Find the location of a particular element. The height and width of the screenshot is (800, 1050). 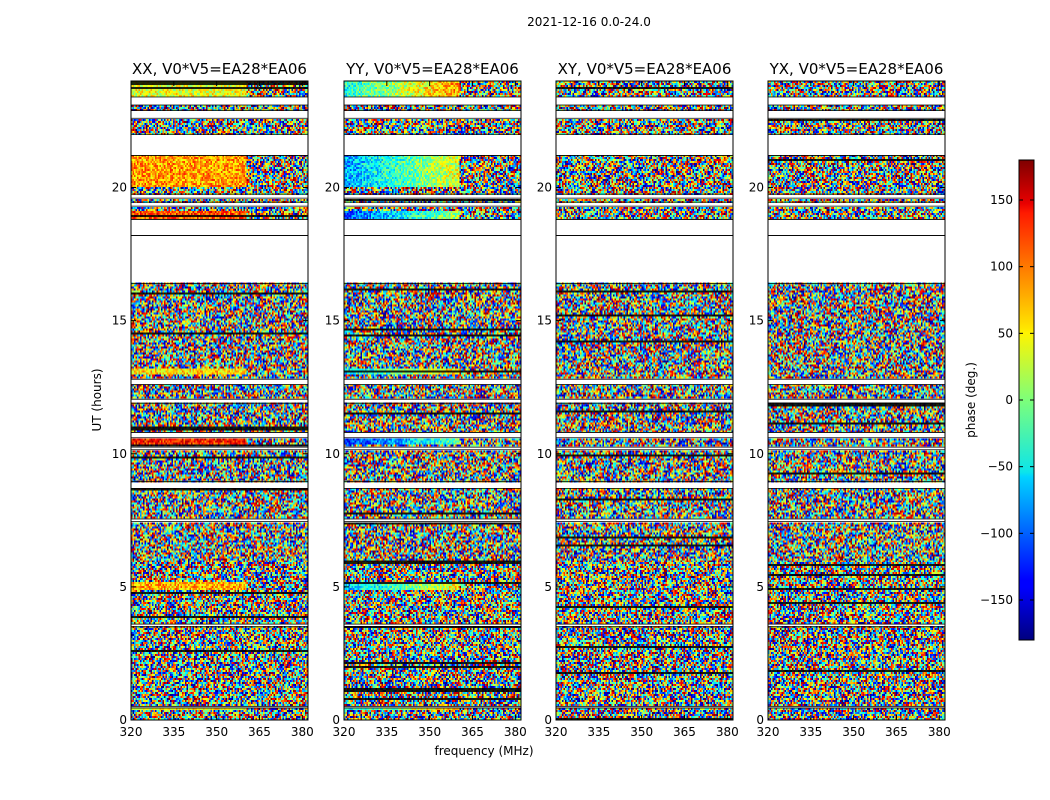

colorbar-tick-label: 50 is located at coordinates (1005, 333).